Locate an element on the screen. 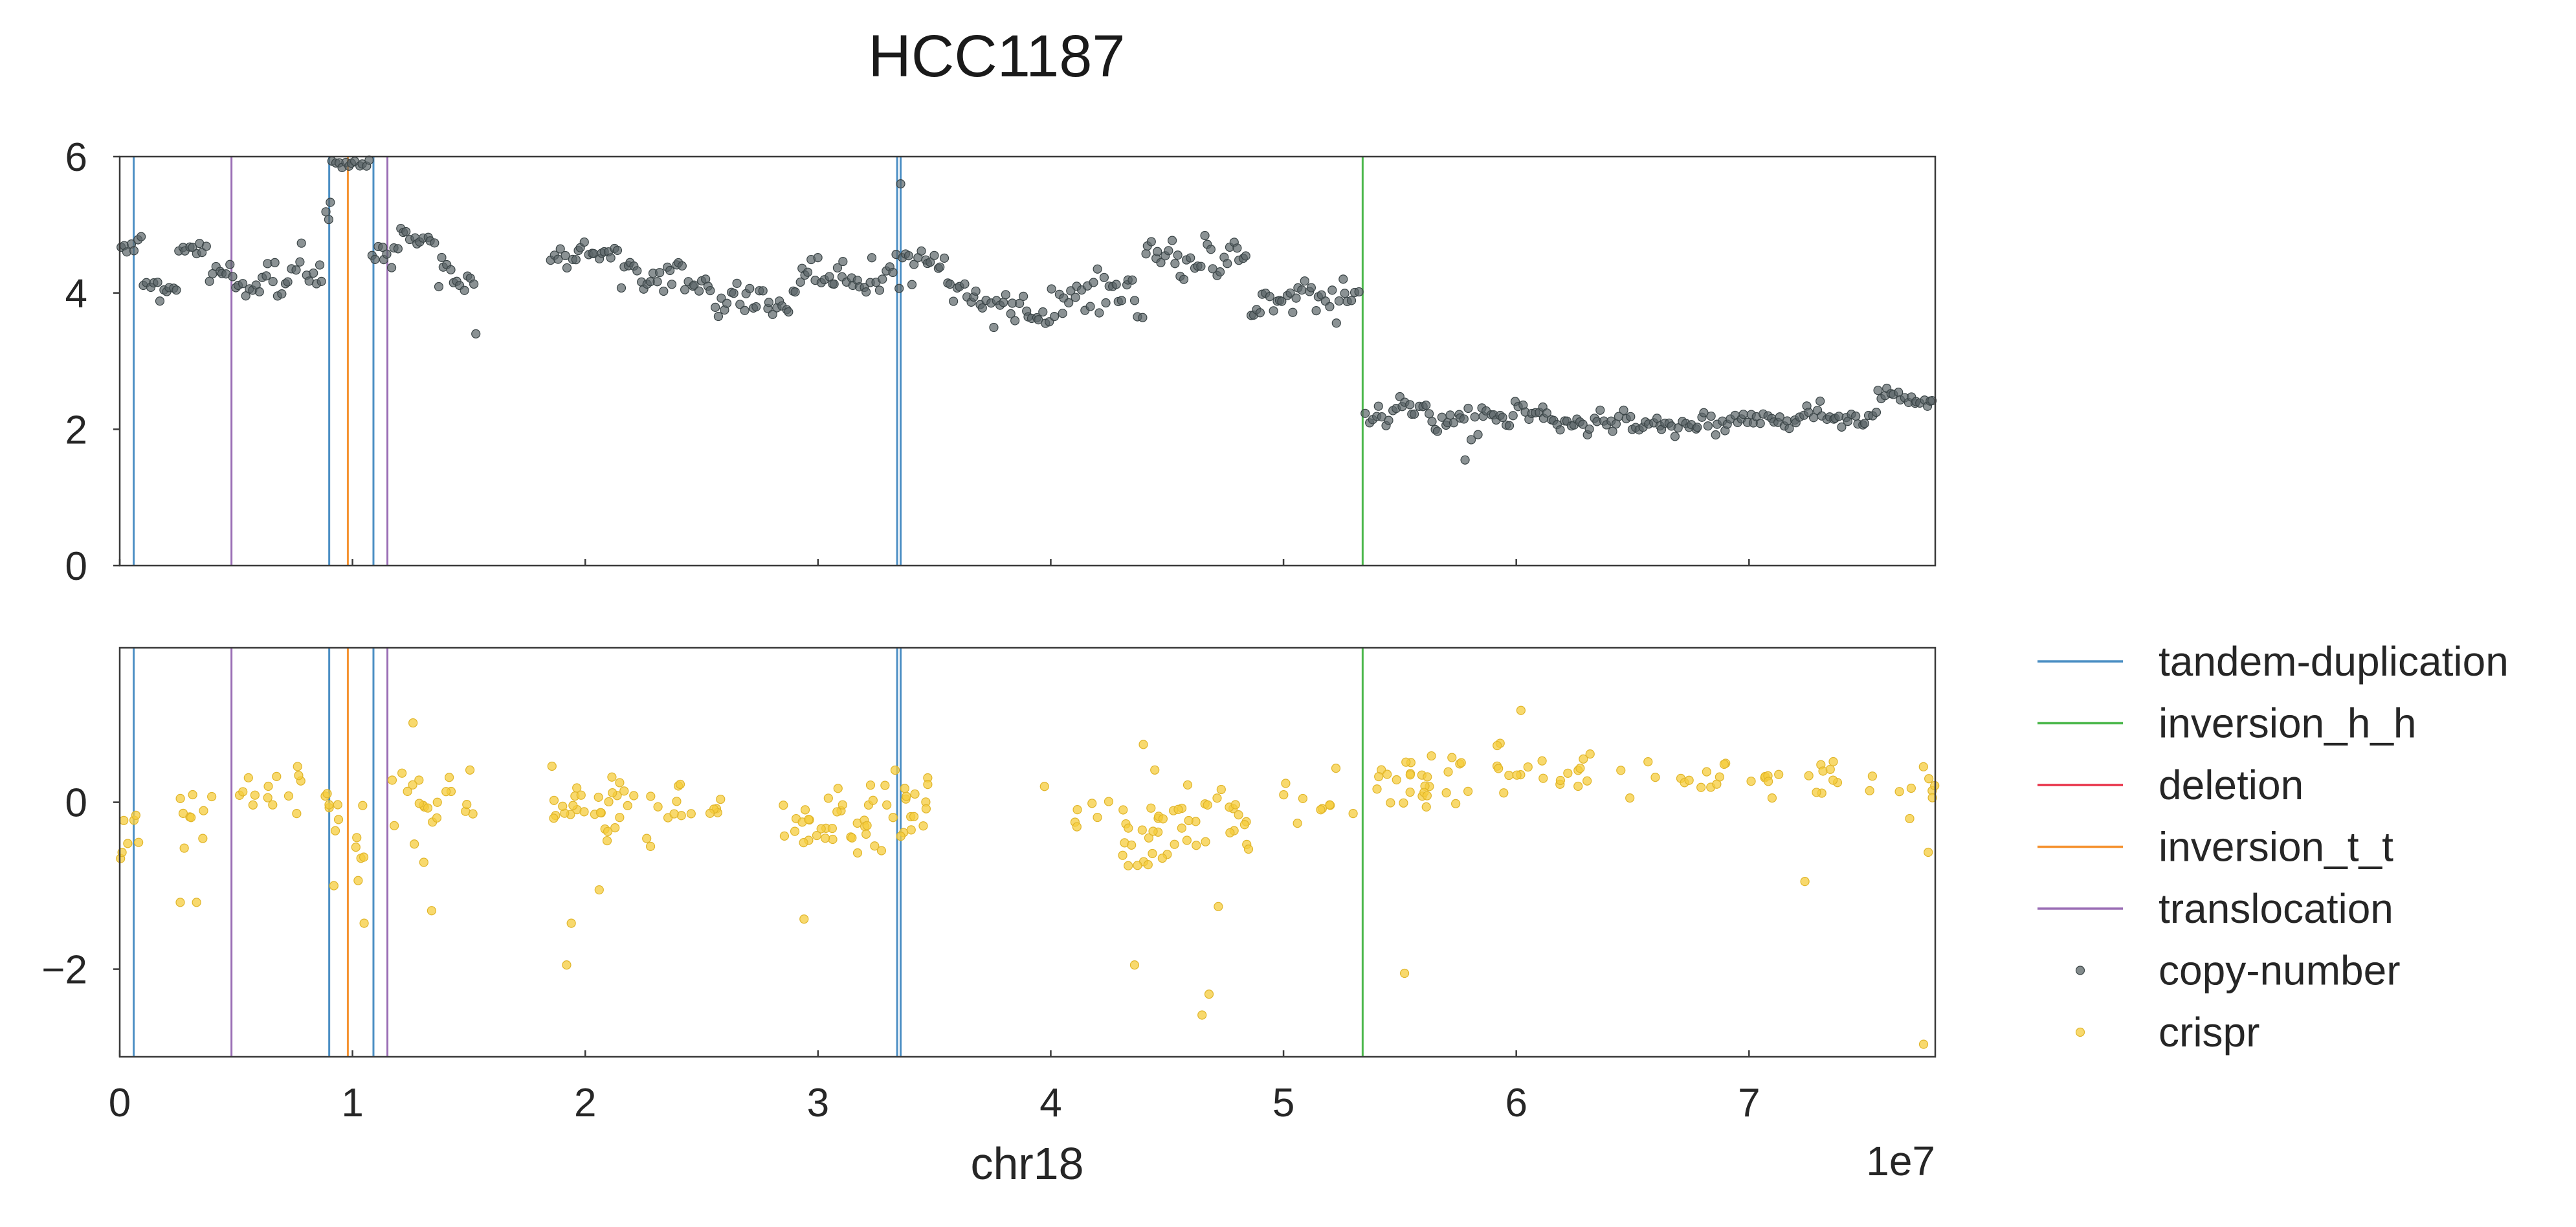 This screenshot has width=2576, height=1227. legend-label: deletion is located at coordinates (2231, 785).